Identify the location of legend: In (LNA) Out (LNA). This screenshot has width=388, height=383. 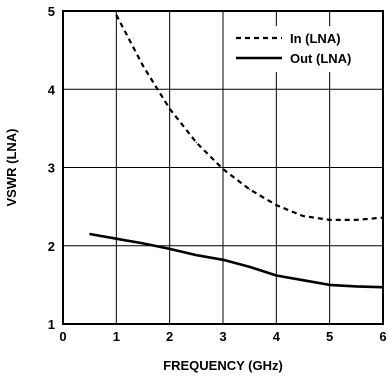
(306, 49).